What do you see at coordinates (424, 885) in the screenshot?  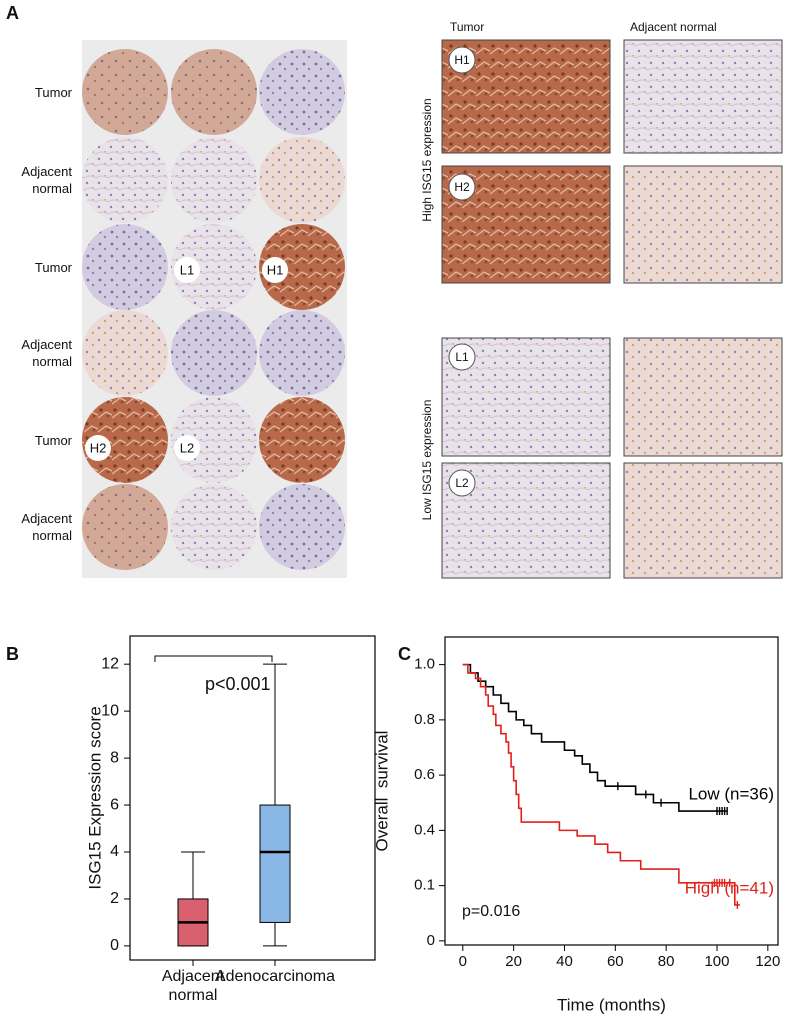 I see `y-tick-label: 0.1` at bounding box center [424, 885].